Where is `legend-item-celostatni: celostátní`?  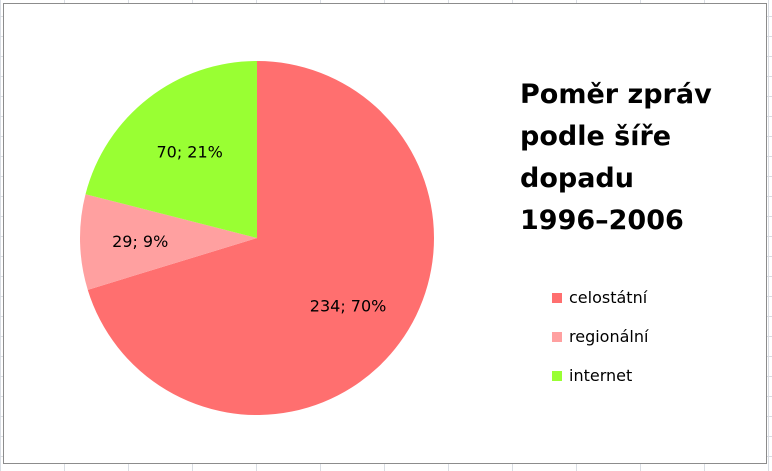 legend-item-celostatni: celostátní is located at coordinates (600, 297).